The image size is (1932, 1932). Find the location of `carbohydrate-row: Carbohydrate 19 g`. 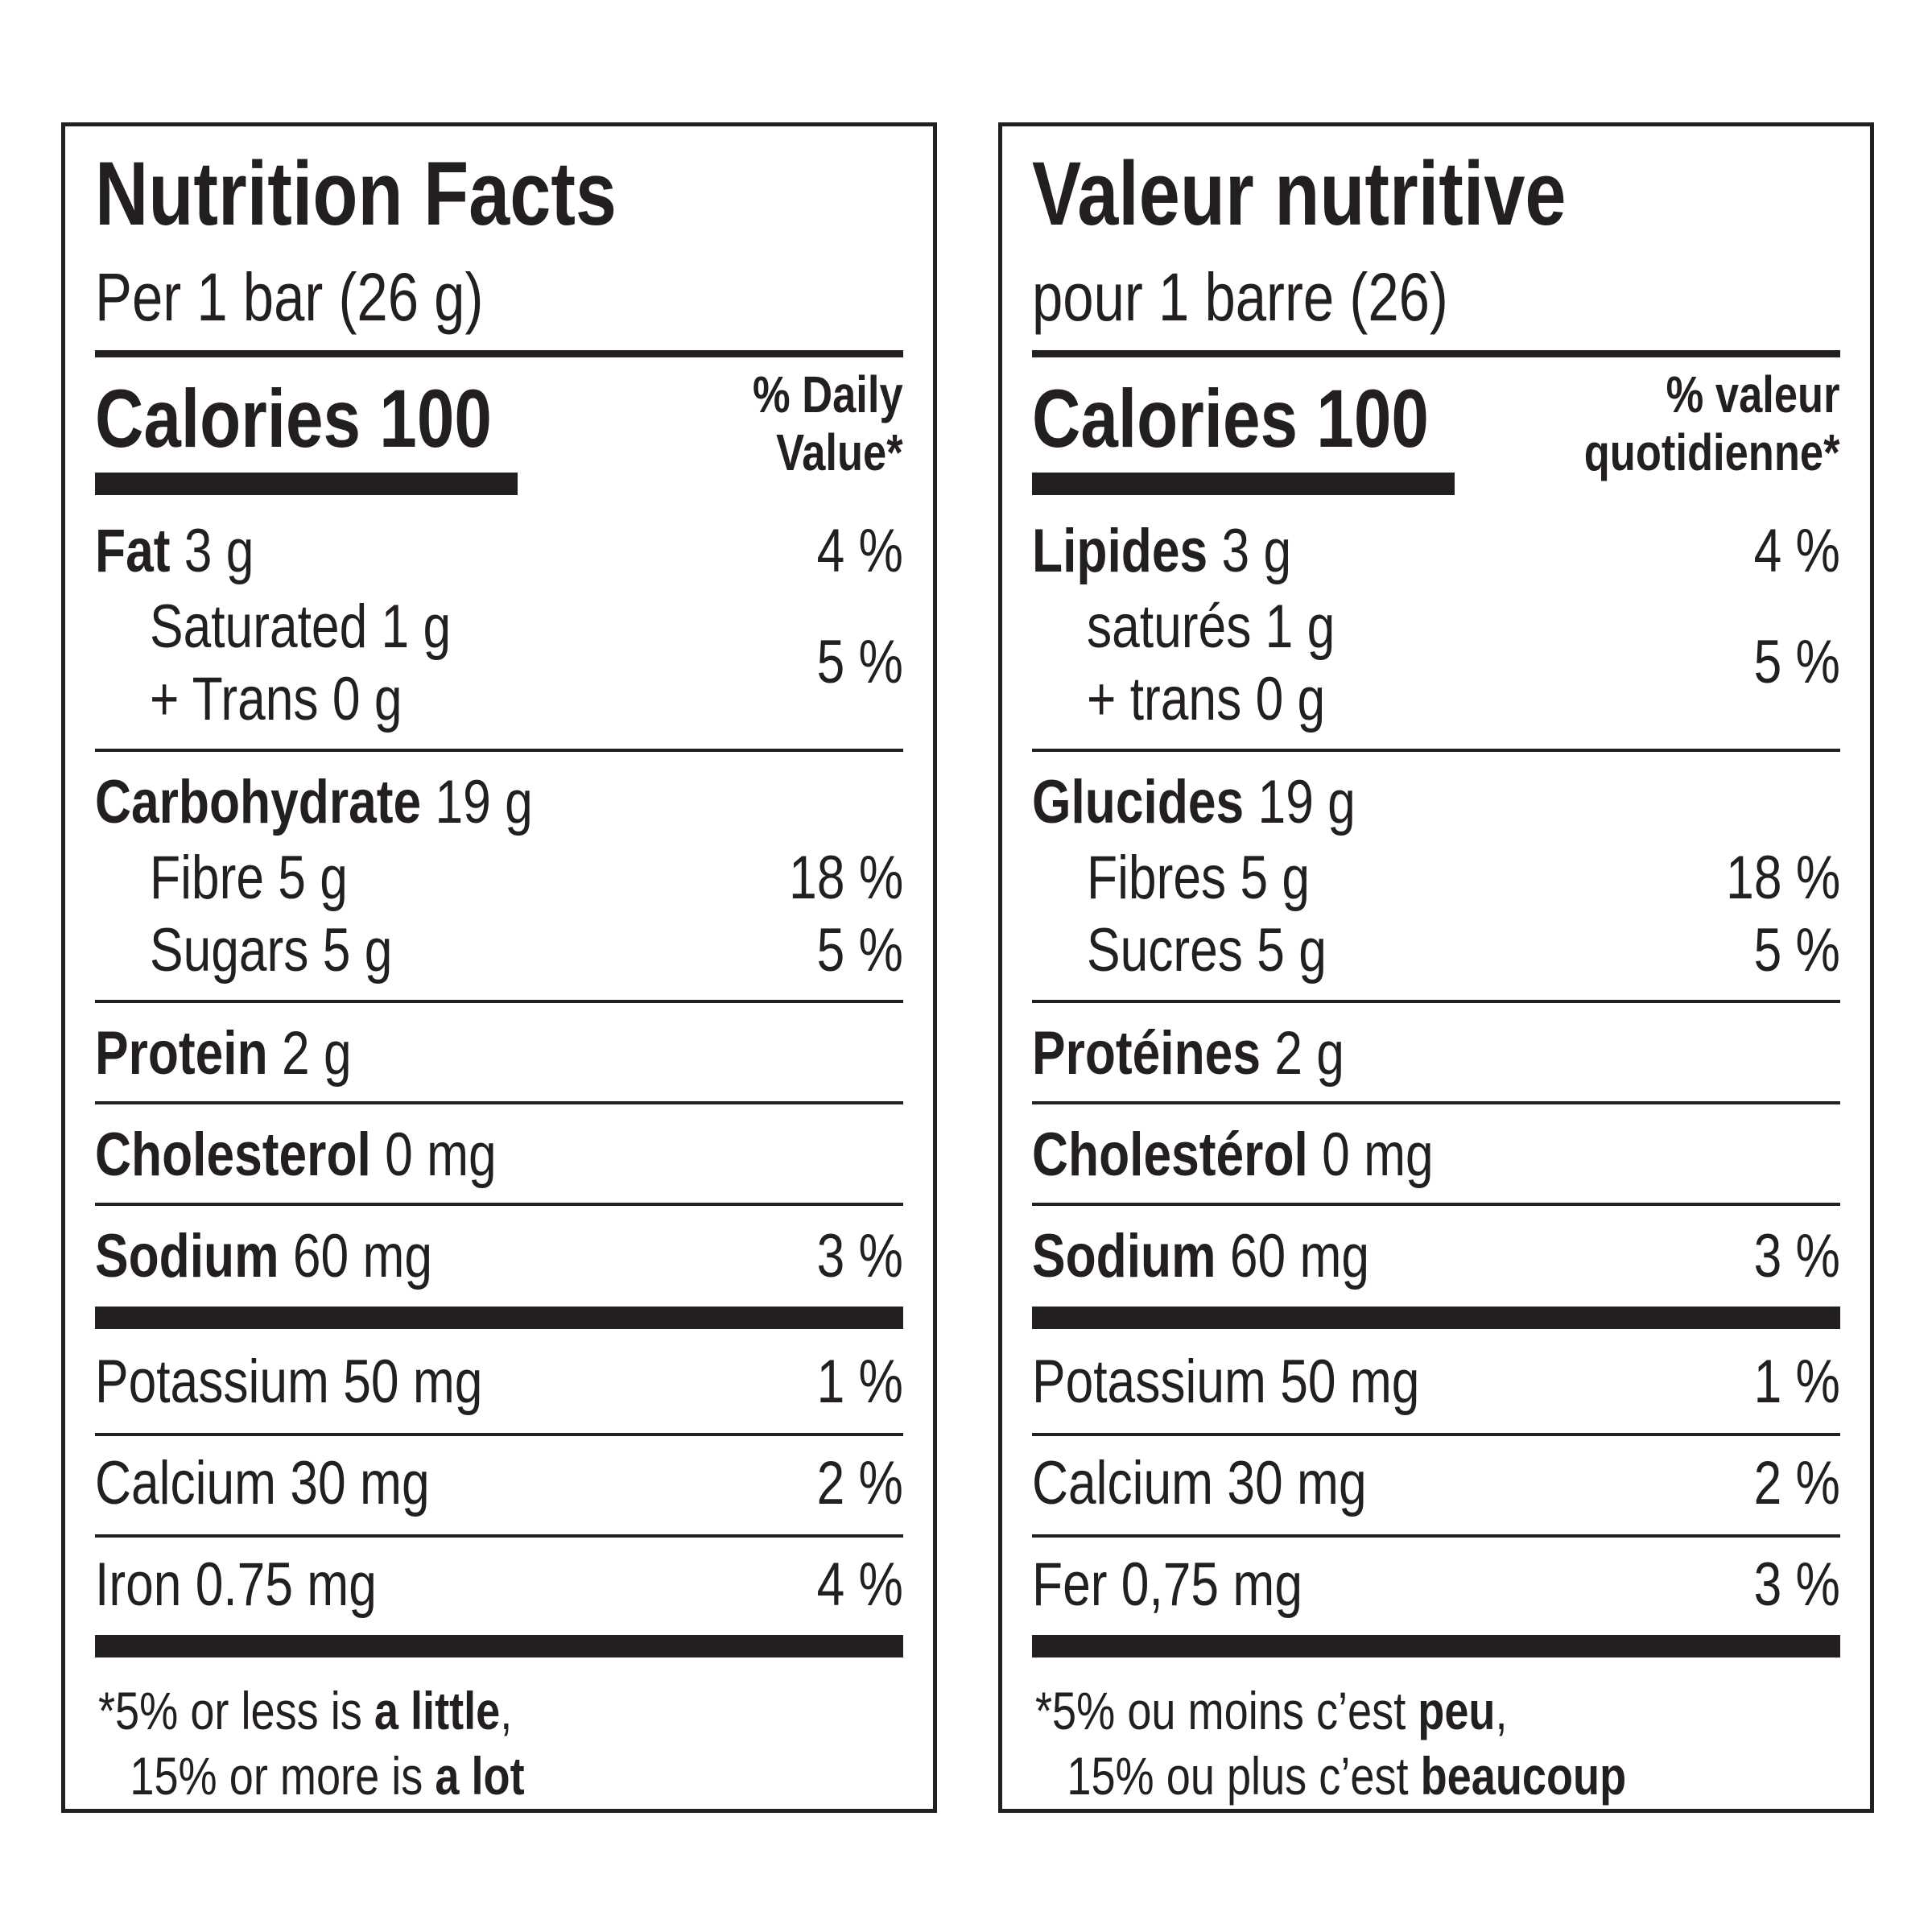

carbohydrate-row: Carbohydrate 19 g is located at coordinates (314, 802).